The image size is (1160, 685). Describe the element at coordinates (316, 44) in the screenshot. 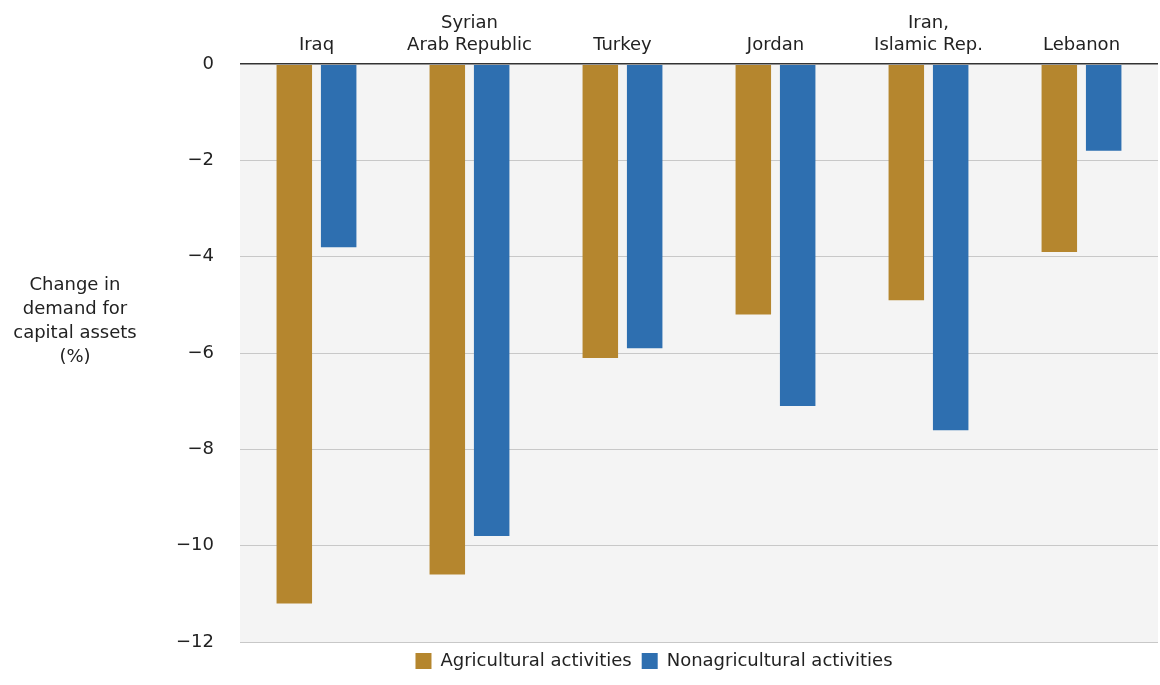

I see `x-tick-label: Iraq` at that location.